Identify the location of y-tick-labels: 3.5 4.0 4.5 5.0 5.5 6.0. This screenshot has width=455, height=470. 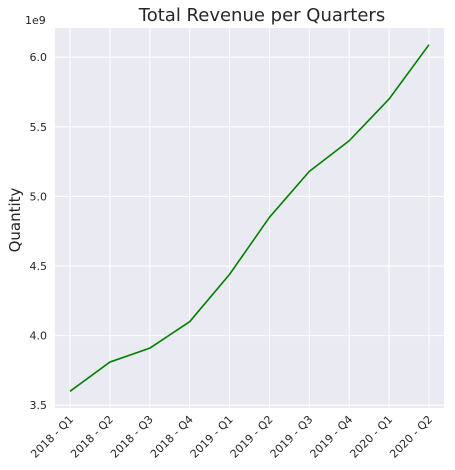
(39, 231).